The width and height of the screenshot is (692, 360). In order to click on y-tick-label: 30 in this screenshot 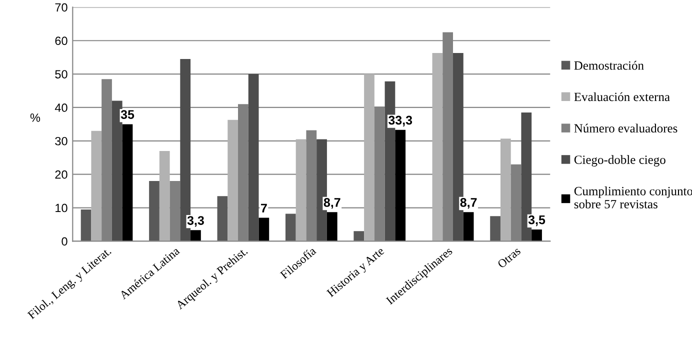, I will do `click(61, 141)`.